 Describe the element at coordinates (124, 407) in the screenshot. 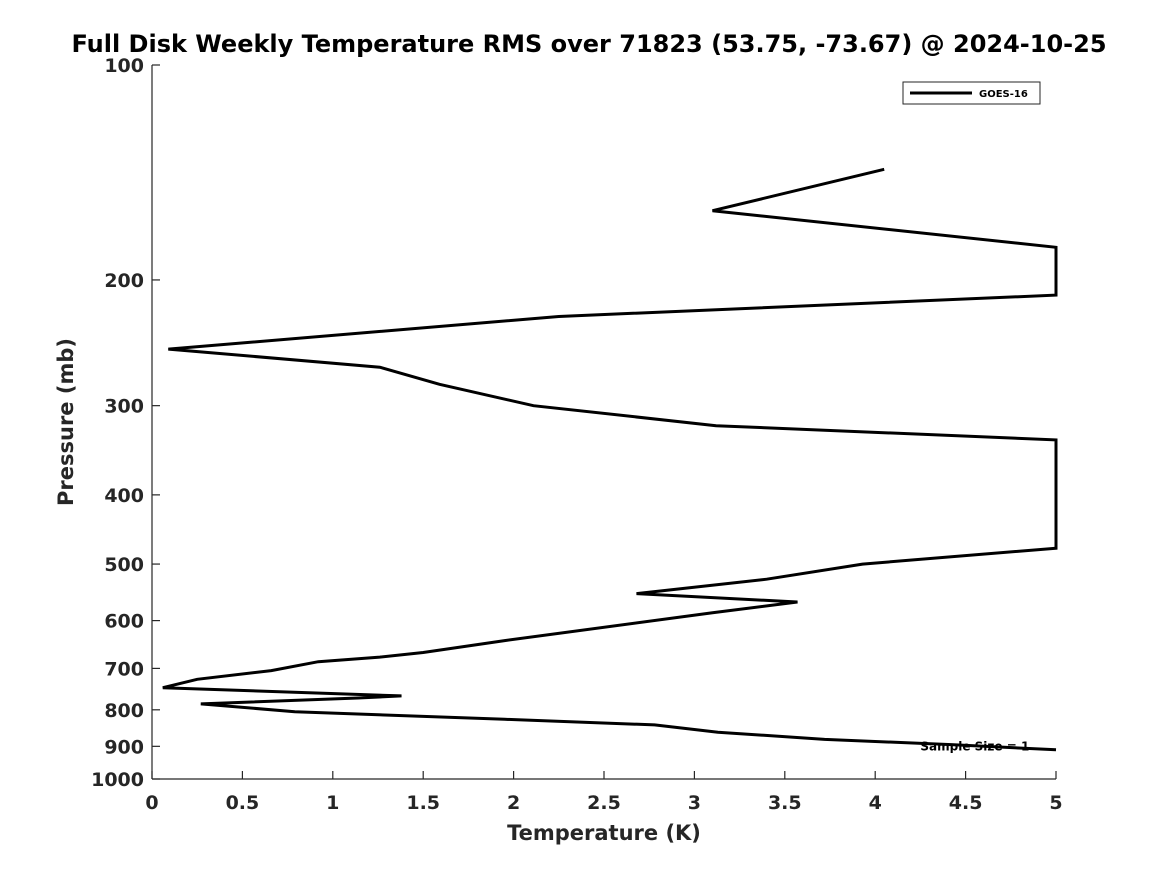

I see `y-tick-label: 300` at that location.